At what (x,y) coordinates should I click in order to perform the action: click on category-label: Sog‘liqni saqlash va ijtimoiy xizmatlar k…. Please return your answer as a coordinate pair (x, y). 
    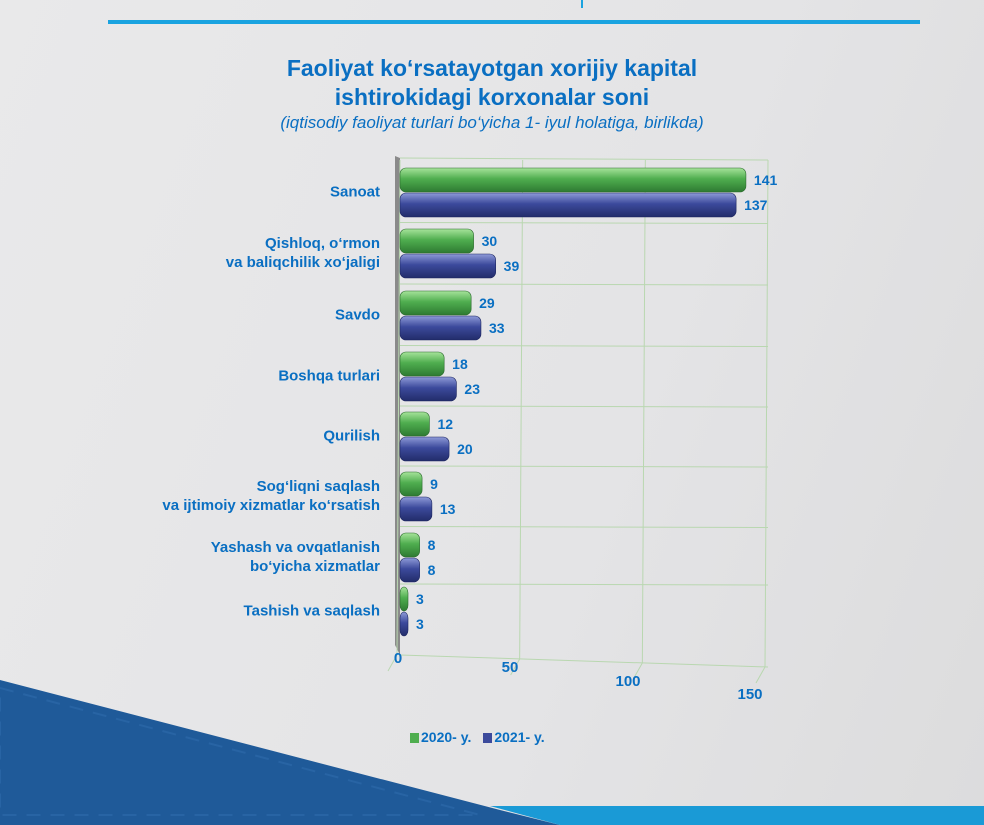
    Looking at the image, I should click on (271, 496).